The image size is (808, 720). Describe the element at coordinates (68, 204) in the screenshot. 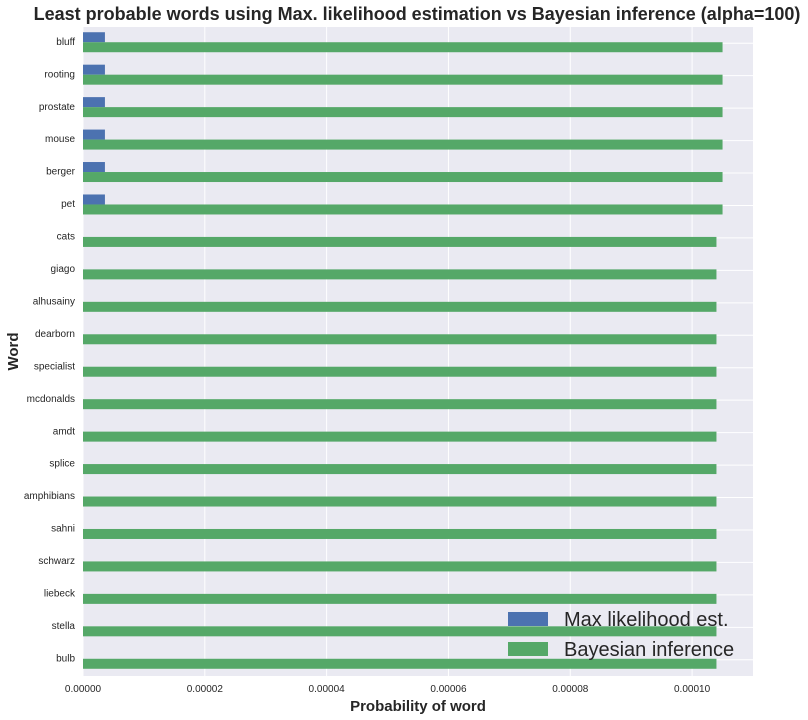

I see `y-tick-label: pet` at that location.